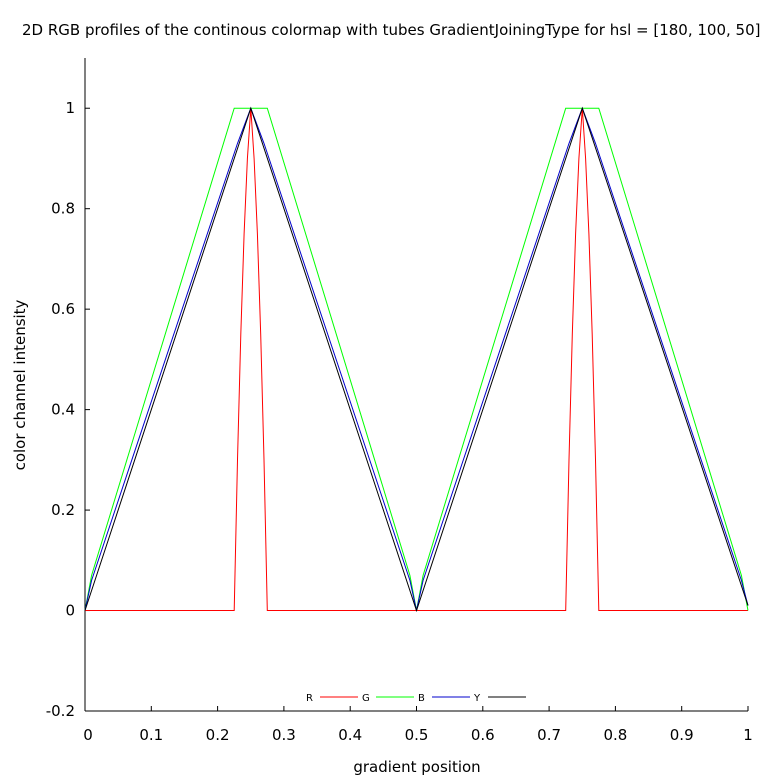 The width and height of the screenshot is (780, 780). I want to click on y-tick-label: 0.4, so click(63, 410).